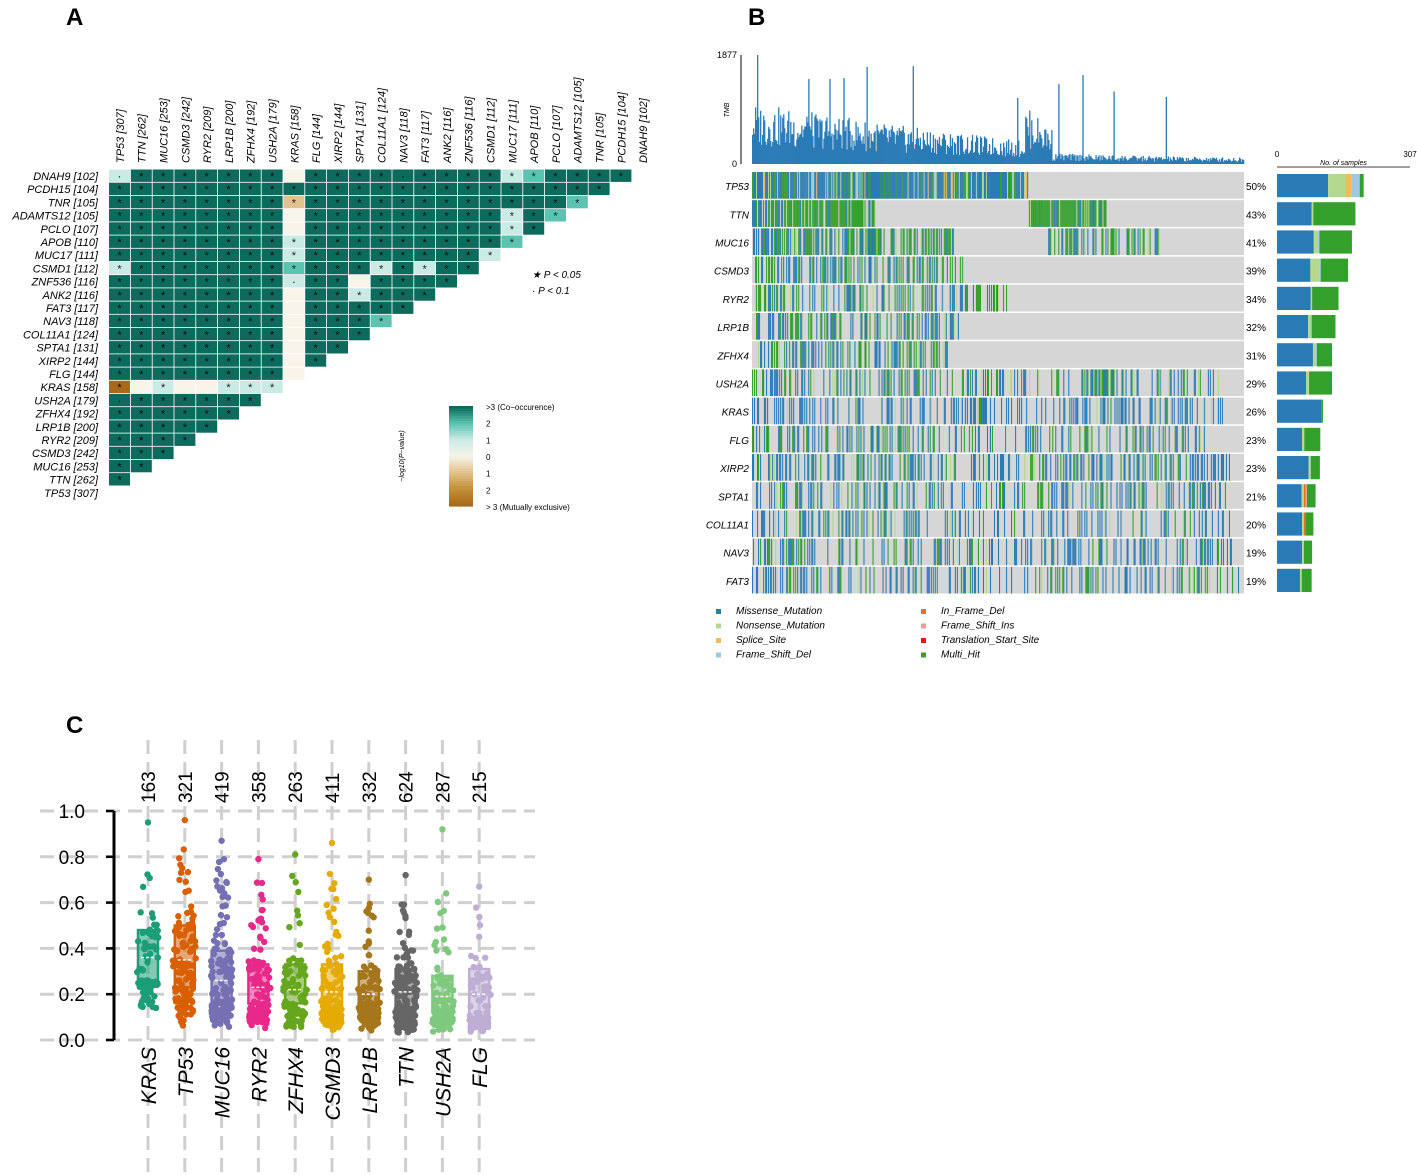 The width and height of the screenshot is (1417, 1175). Describe the element at coordinates (71, 322) in the screenshot. I see `row-label: NAV3 [118]` at that location.